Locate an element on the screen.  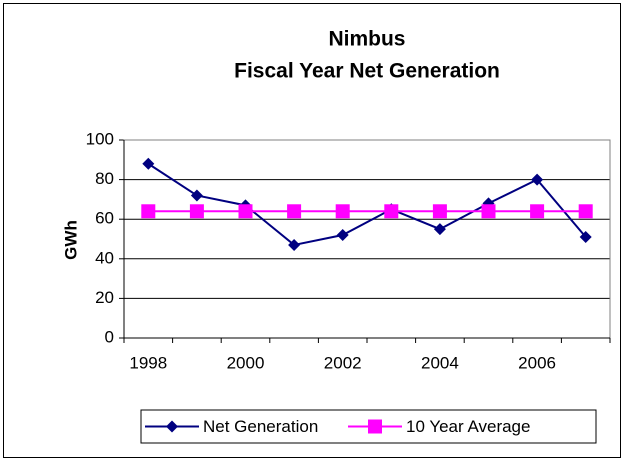
x-tick-label: 2006 is located at coordinates (537, 362).